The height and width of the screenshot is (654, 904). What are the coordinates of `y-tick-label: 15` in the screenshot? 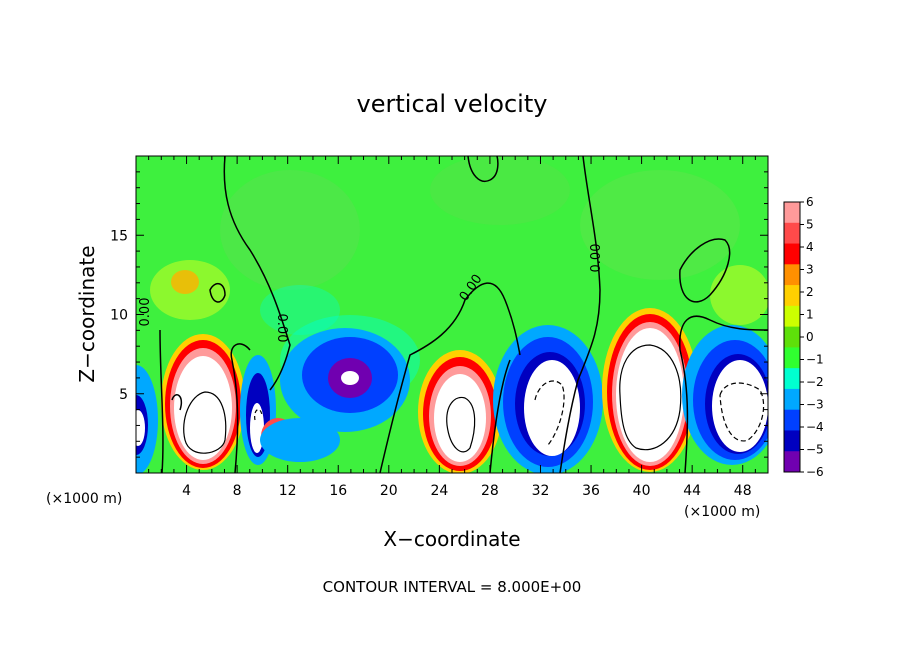 It's located at (119, 236).